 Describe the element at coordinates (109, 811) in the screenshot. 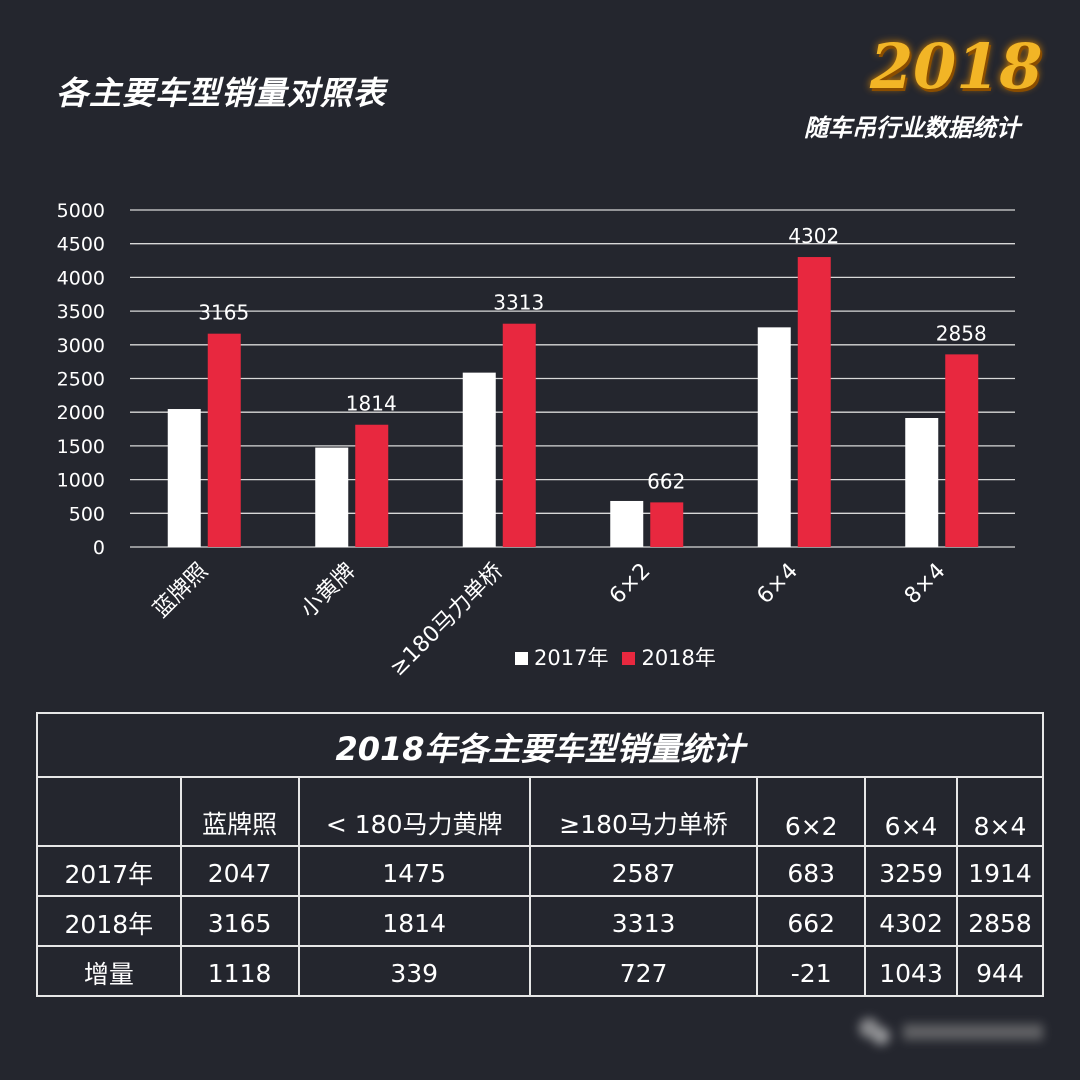

I see `header-cell` at that location.